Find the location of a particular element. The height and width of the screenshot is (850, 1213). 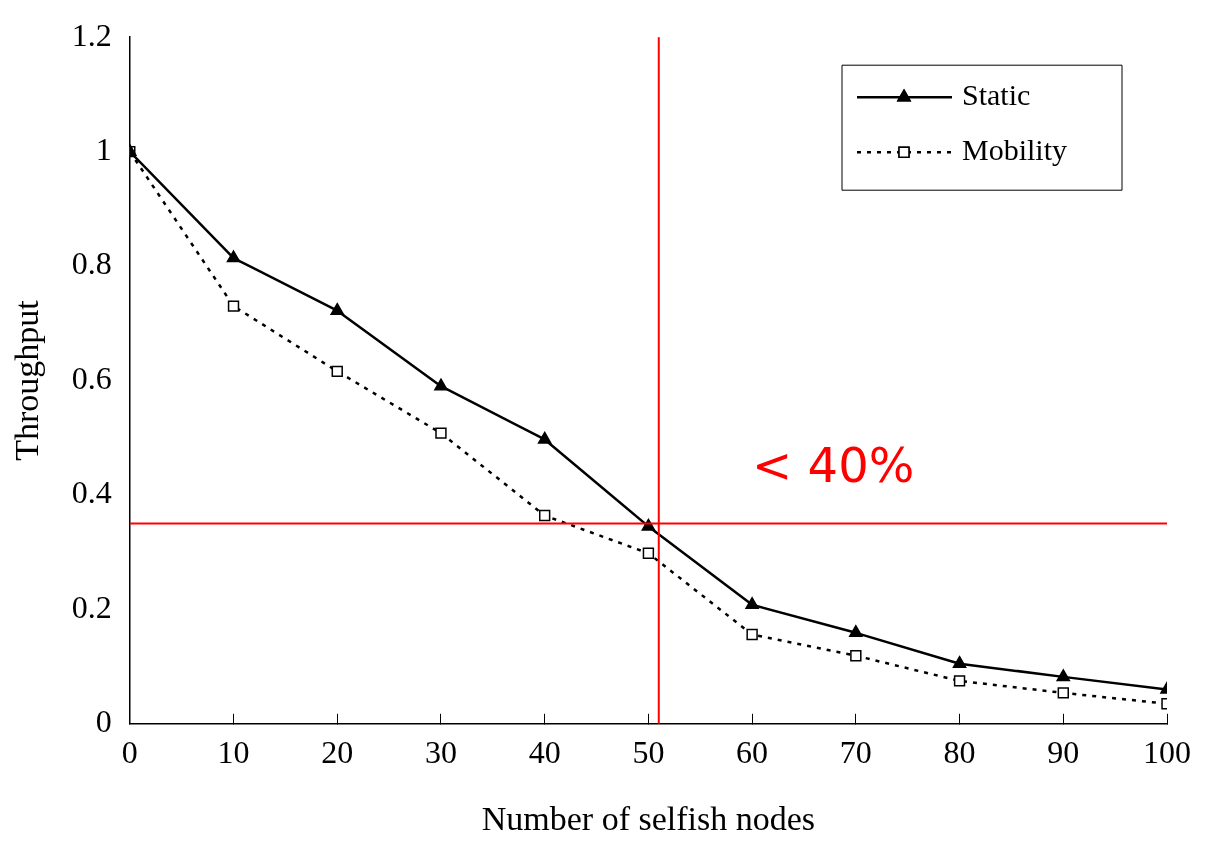

annotation: < 40% is located at coordinates (833, 465).